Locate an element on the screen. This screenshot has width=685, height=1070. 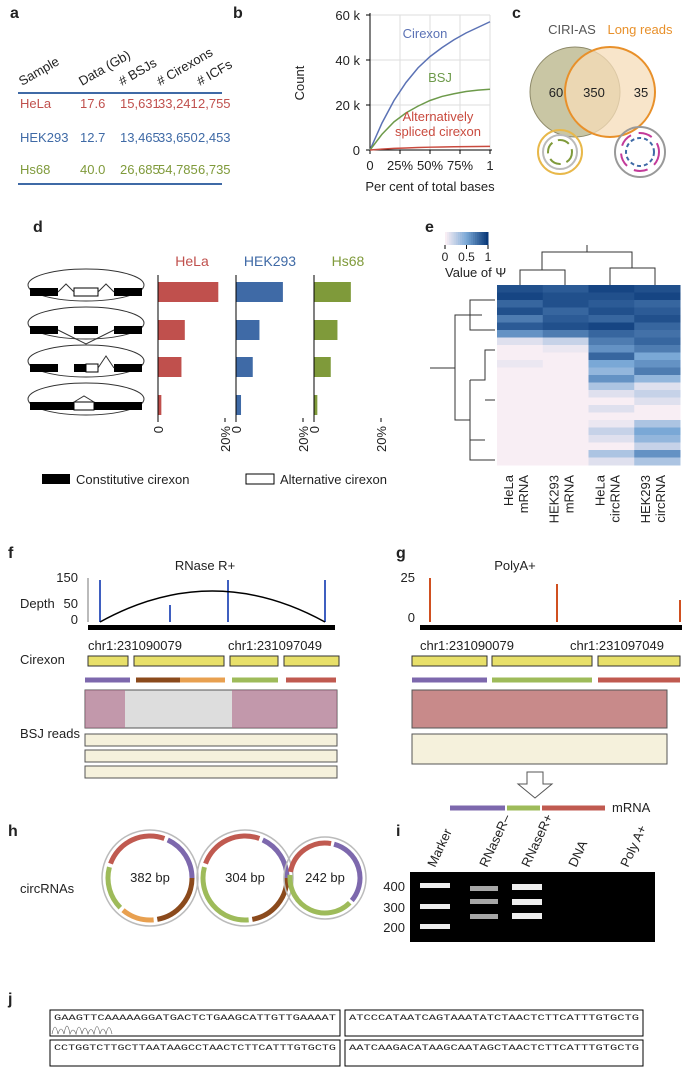
colorbar-tick-label: 0 is located at coordinates (445, 257).